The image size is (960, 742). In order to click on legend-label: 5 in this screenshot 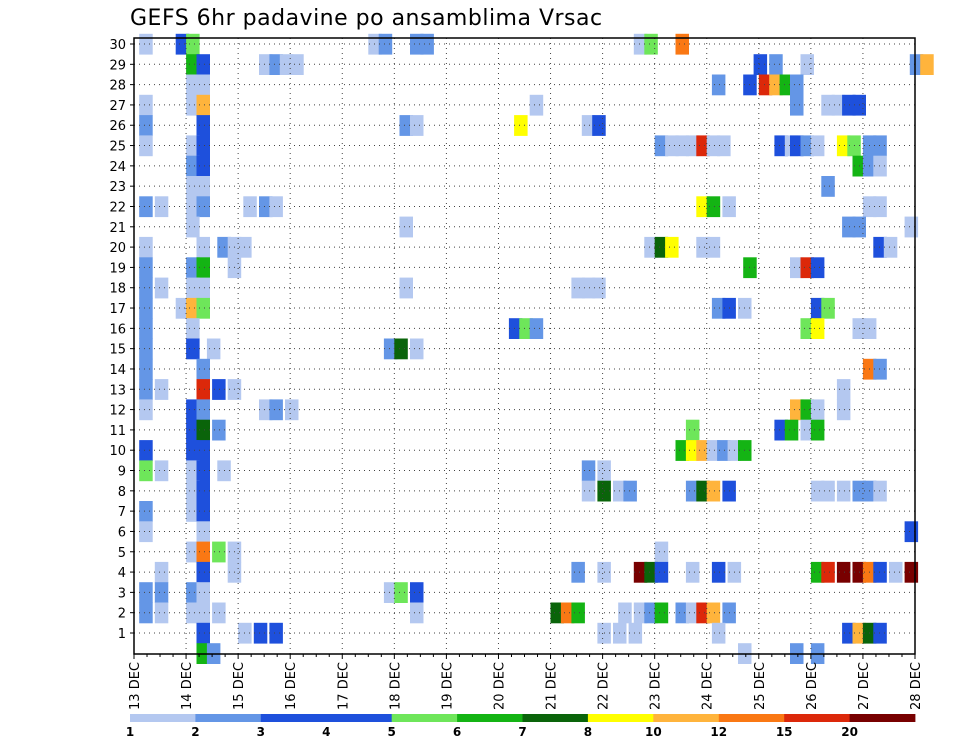, I will do `click(391, 732)`.